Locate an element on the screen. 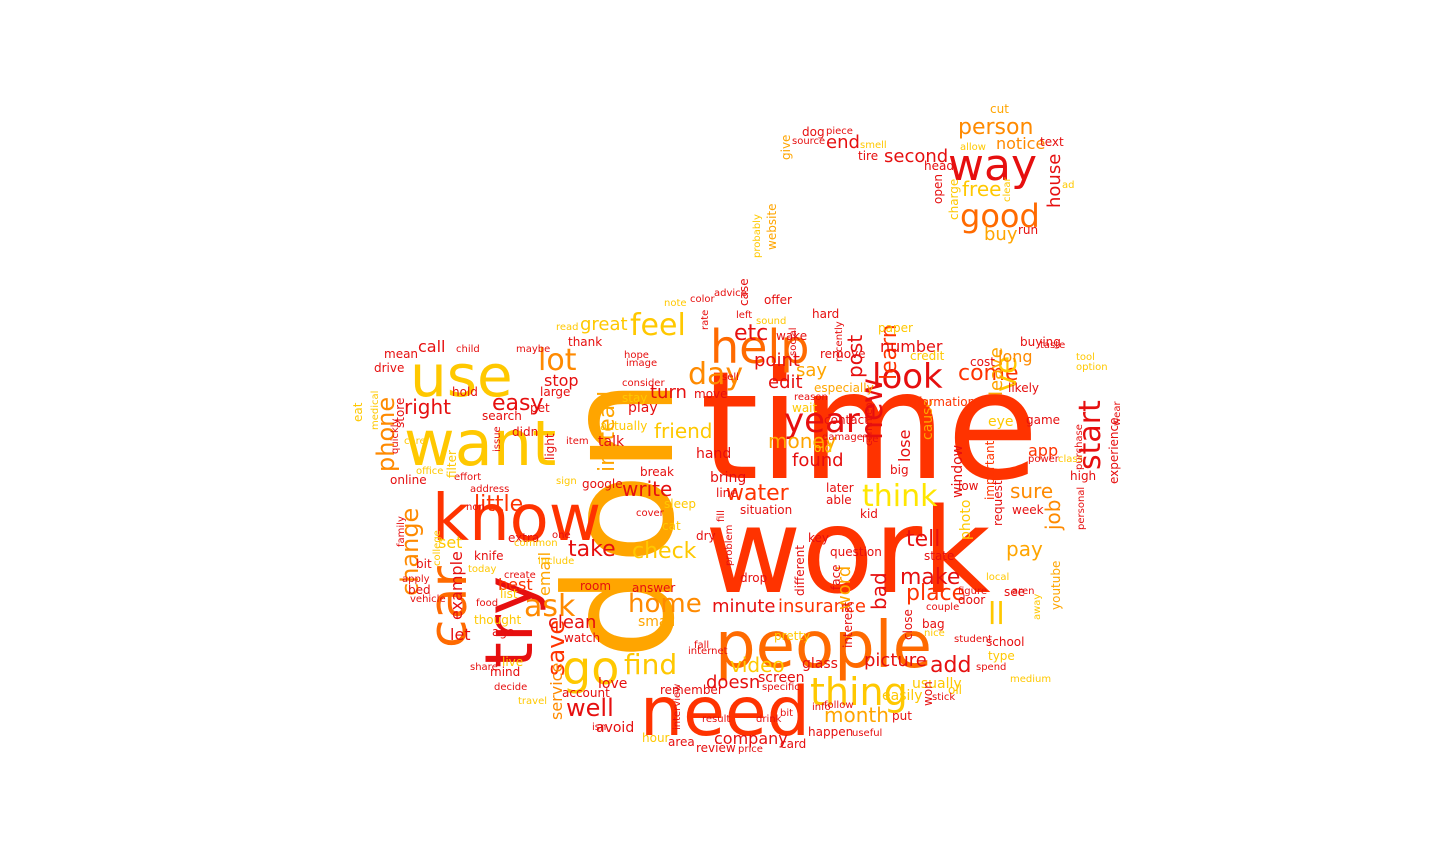 This screenshot has height=864, width=1440. cloud-word: internet is located at coordinates (708, 651).